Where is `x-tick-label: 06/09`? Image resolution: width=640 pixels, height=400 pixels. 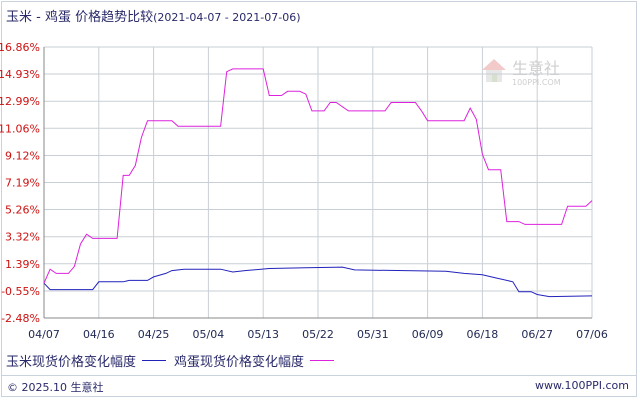
x-tick-label: 06/09 is located at coordinates (428, 334).